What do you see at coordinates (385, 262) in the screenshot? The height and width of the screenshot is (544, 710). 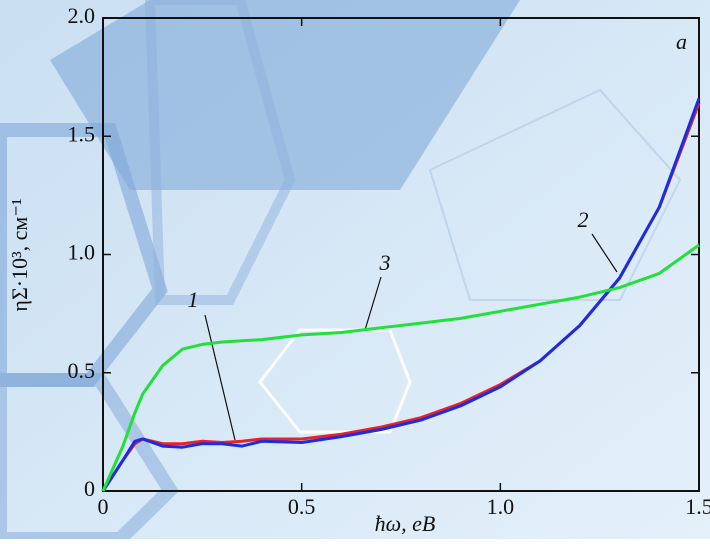 I see `series-label: 3` at bounding box center [385, 262].